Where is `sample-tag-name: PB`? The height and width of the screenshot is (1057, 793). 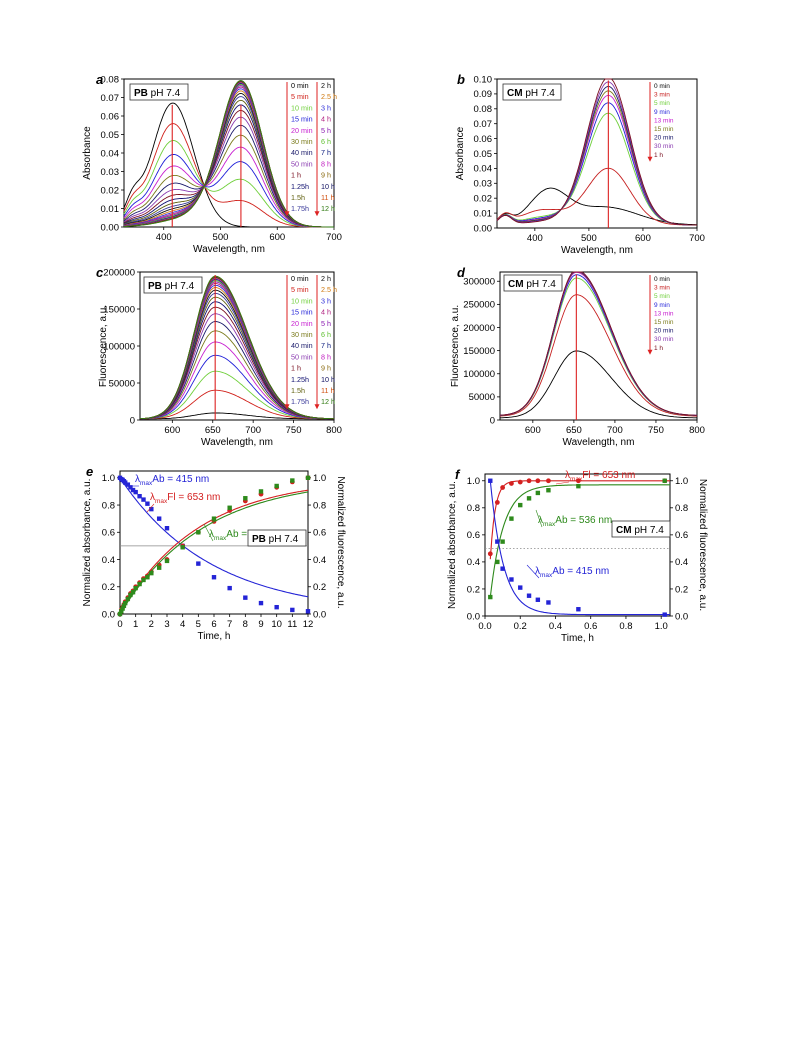
sample-tag-name: PB is located at coordinates (259, 539).